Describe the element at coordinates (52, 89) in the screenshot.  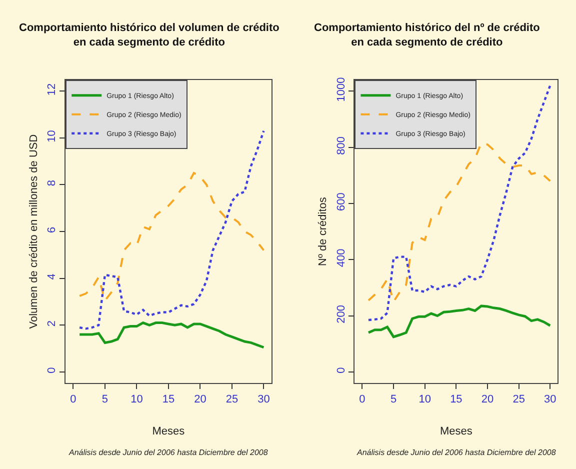
I see `y-tick-label: 12` at that location.